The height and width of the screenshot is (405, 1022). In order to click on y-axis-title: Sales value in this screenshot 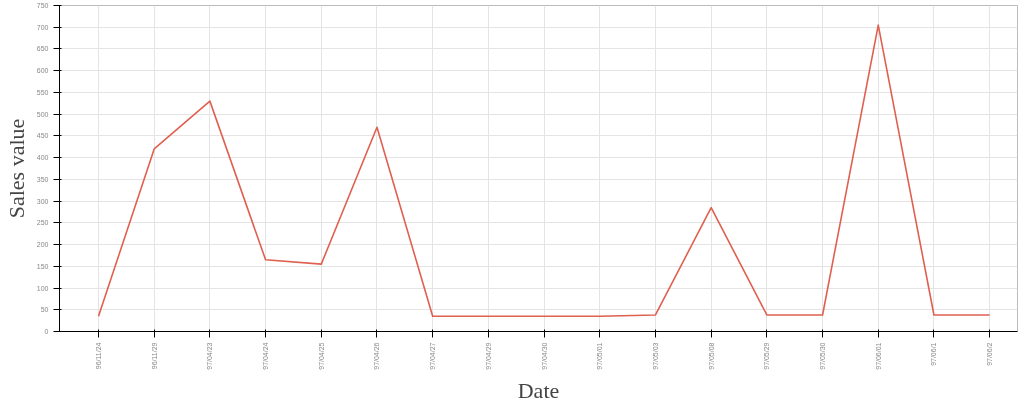, I will do `click(16, 168)`.